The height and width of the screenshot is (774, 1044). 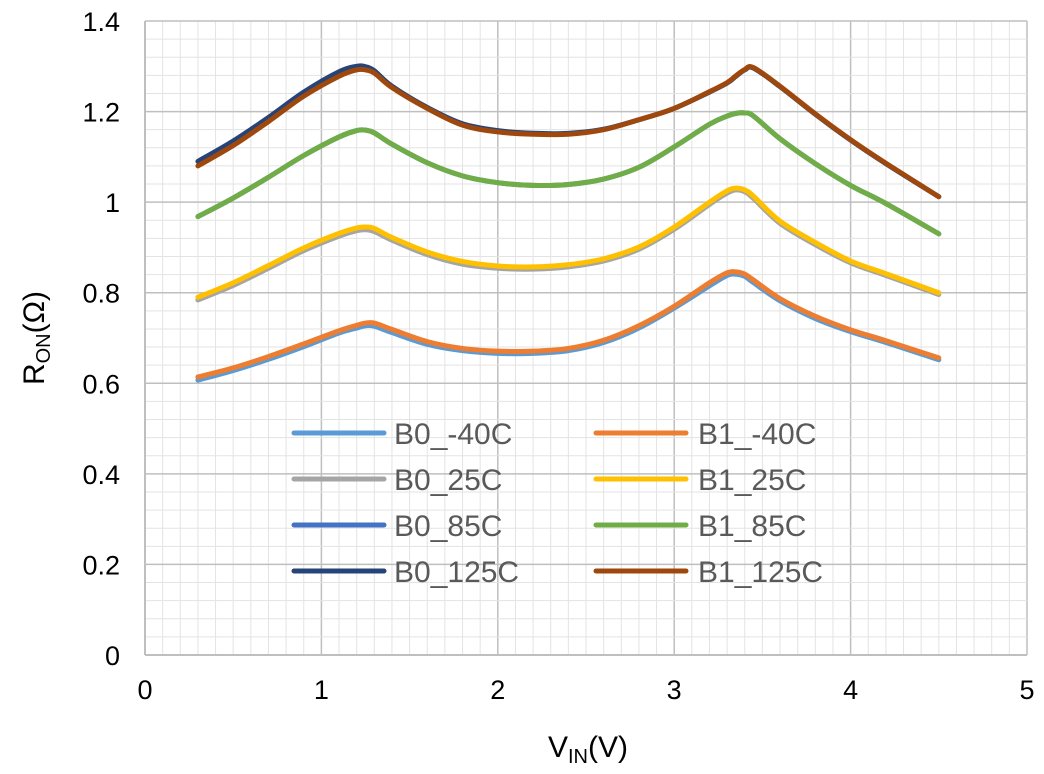 I want to click on x-tick-label: 4, so click(x=850, y=690).